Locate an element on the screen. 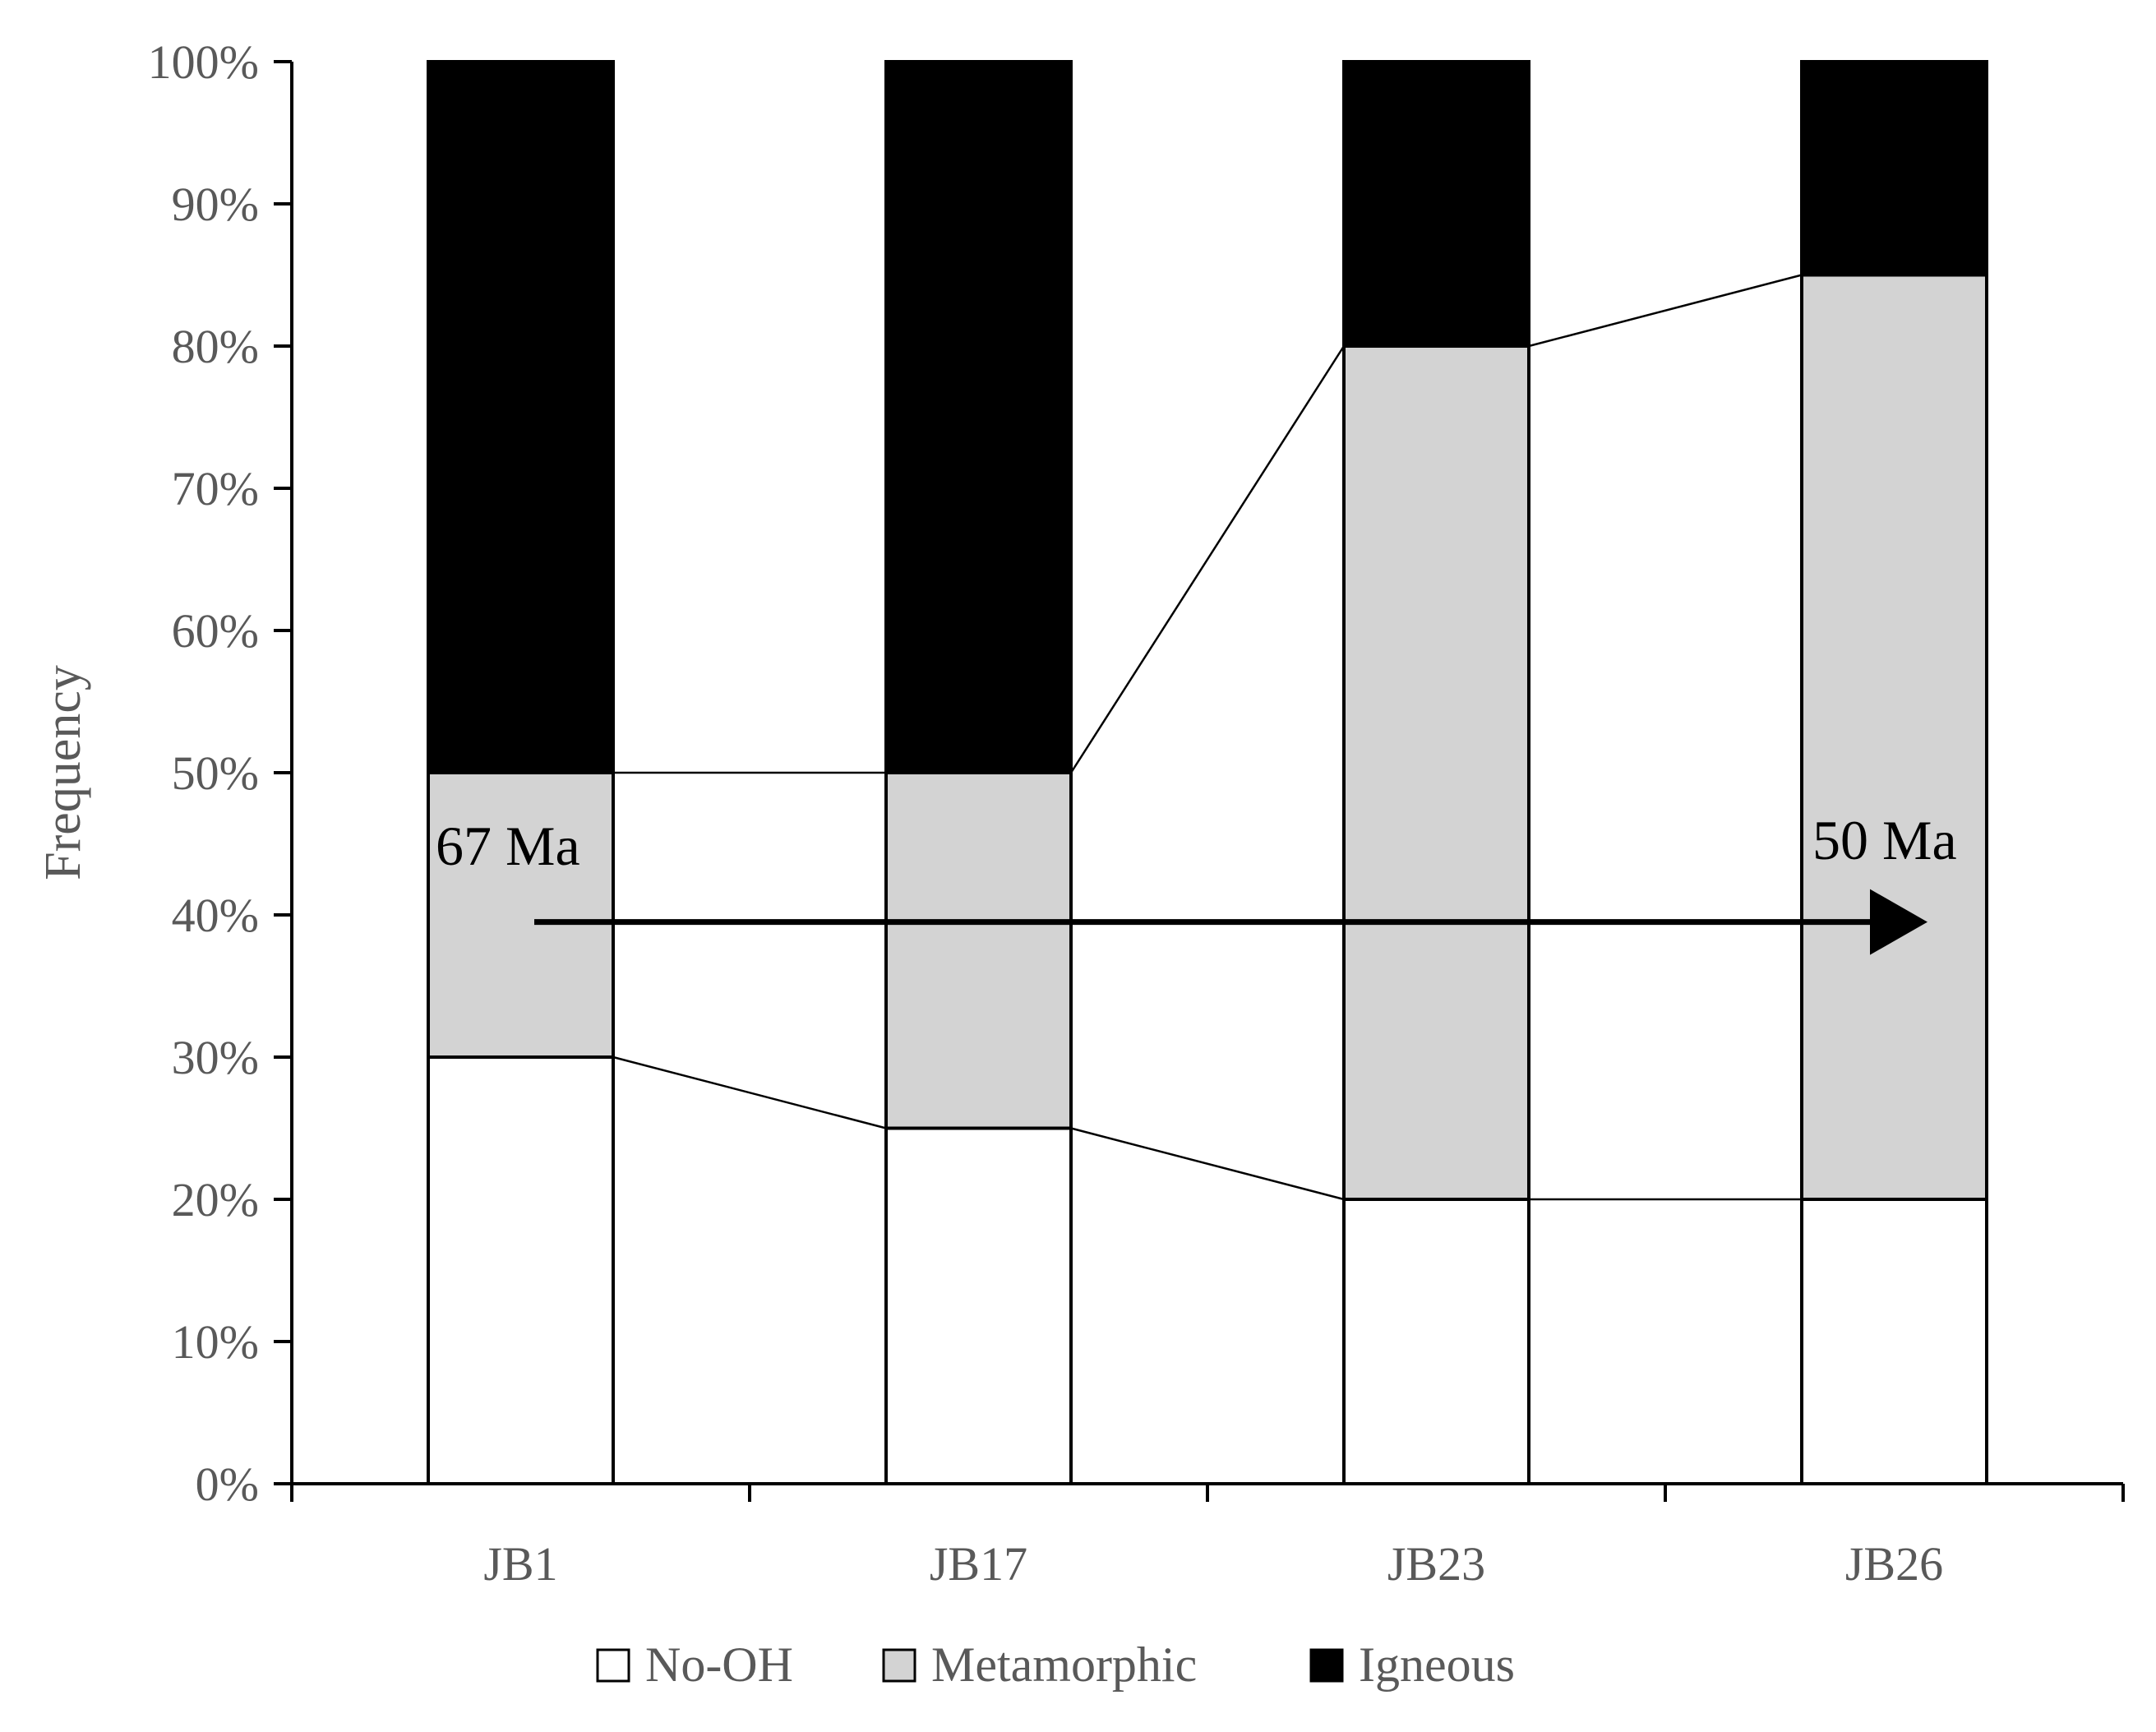 The image size is (2156, 1732). bar-metamorphic-jb23 is located at coordinates (1436, 773).